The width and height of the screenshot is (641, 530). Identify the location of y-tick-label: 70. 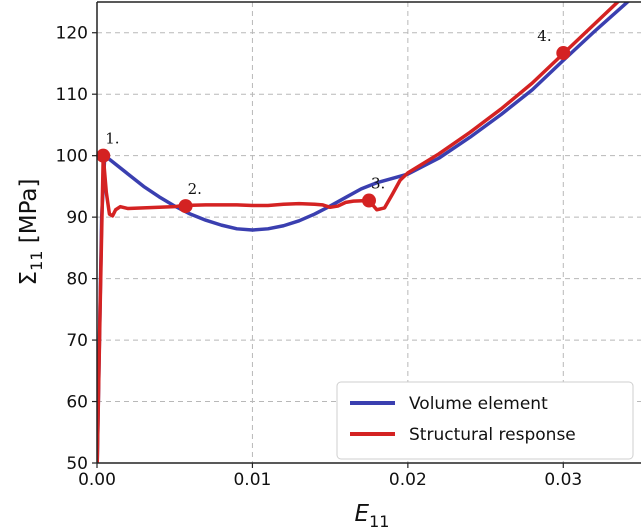
(77, 341).